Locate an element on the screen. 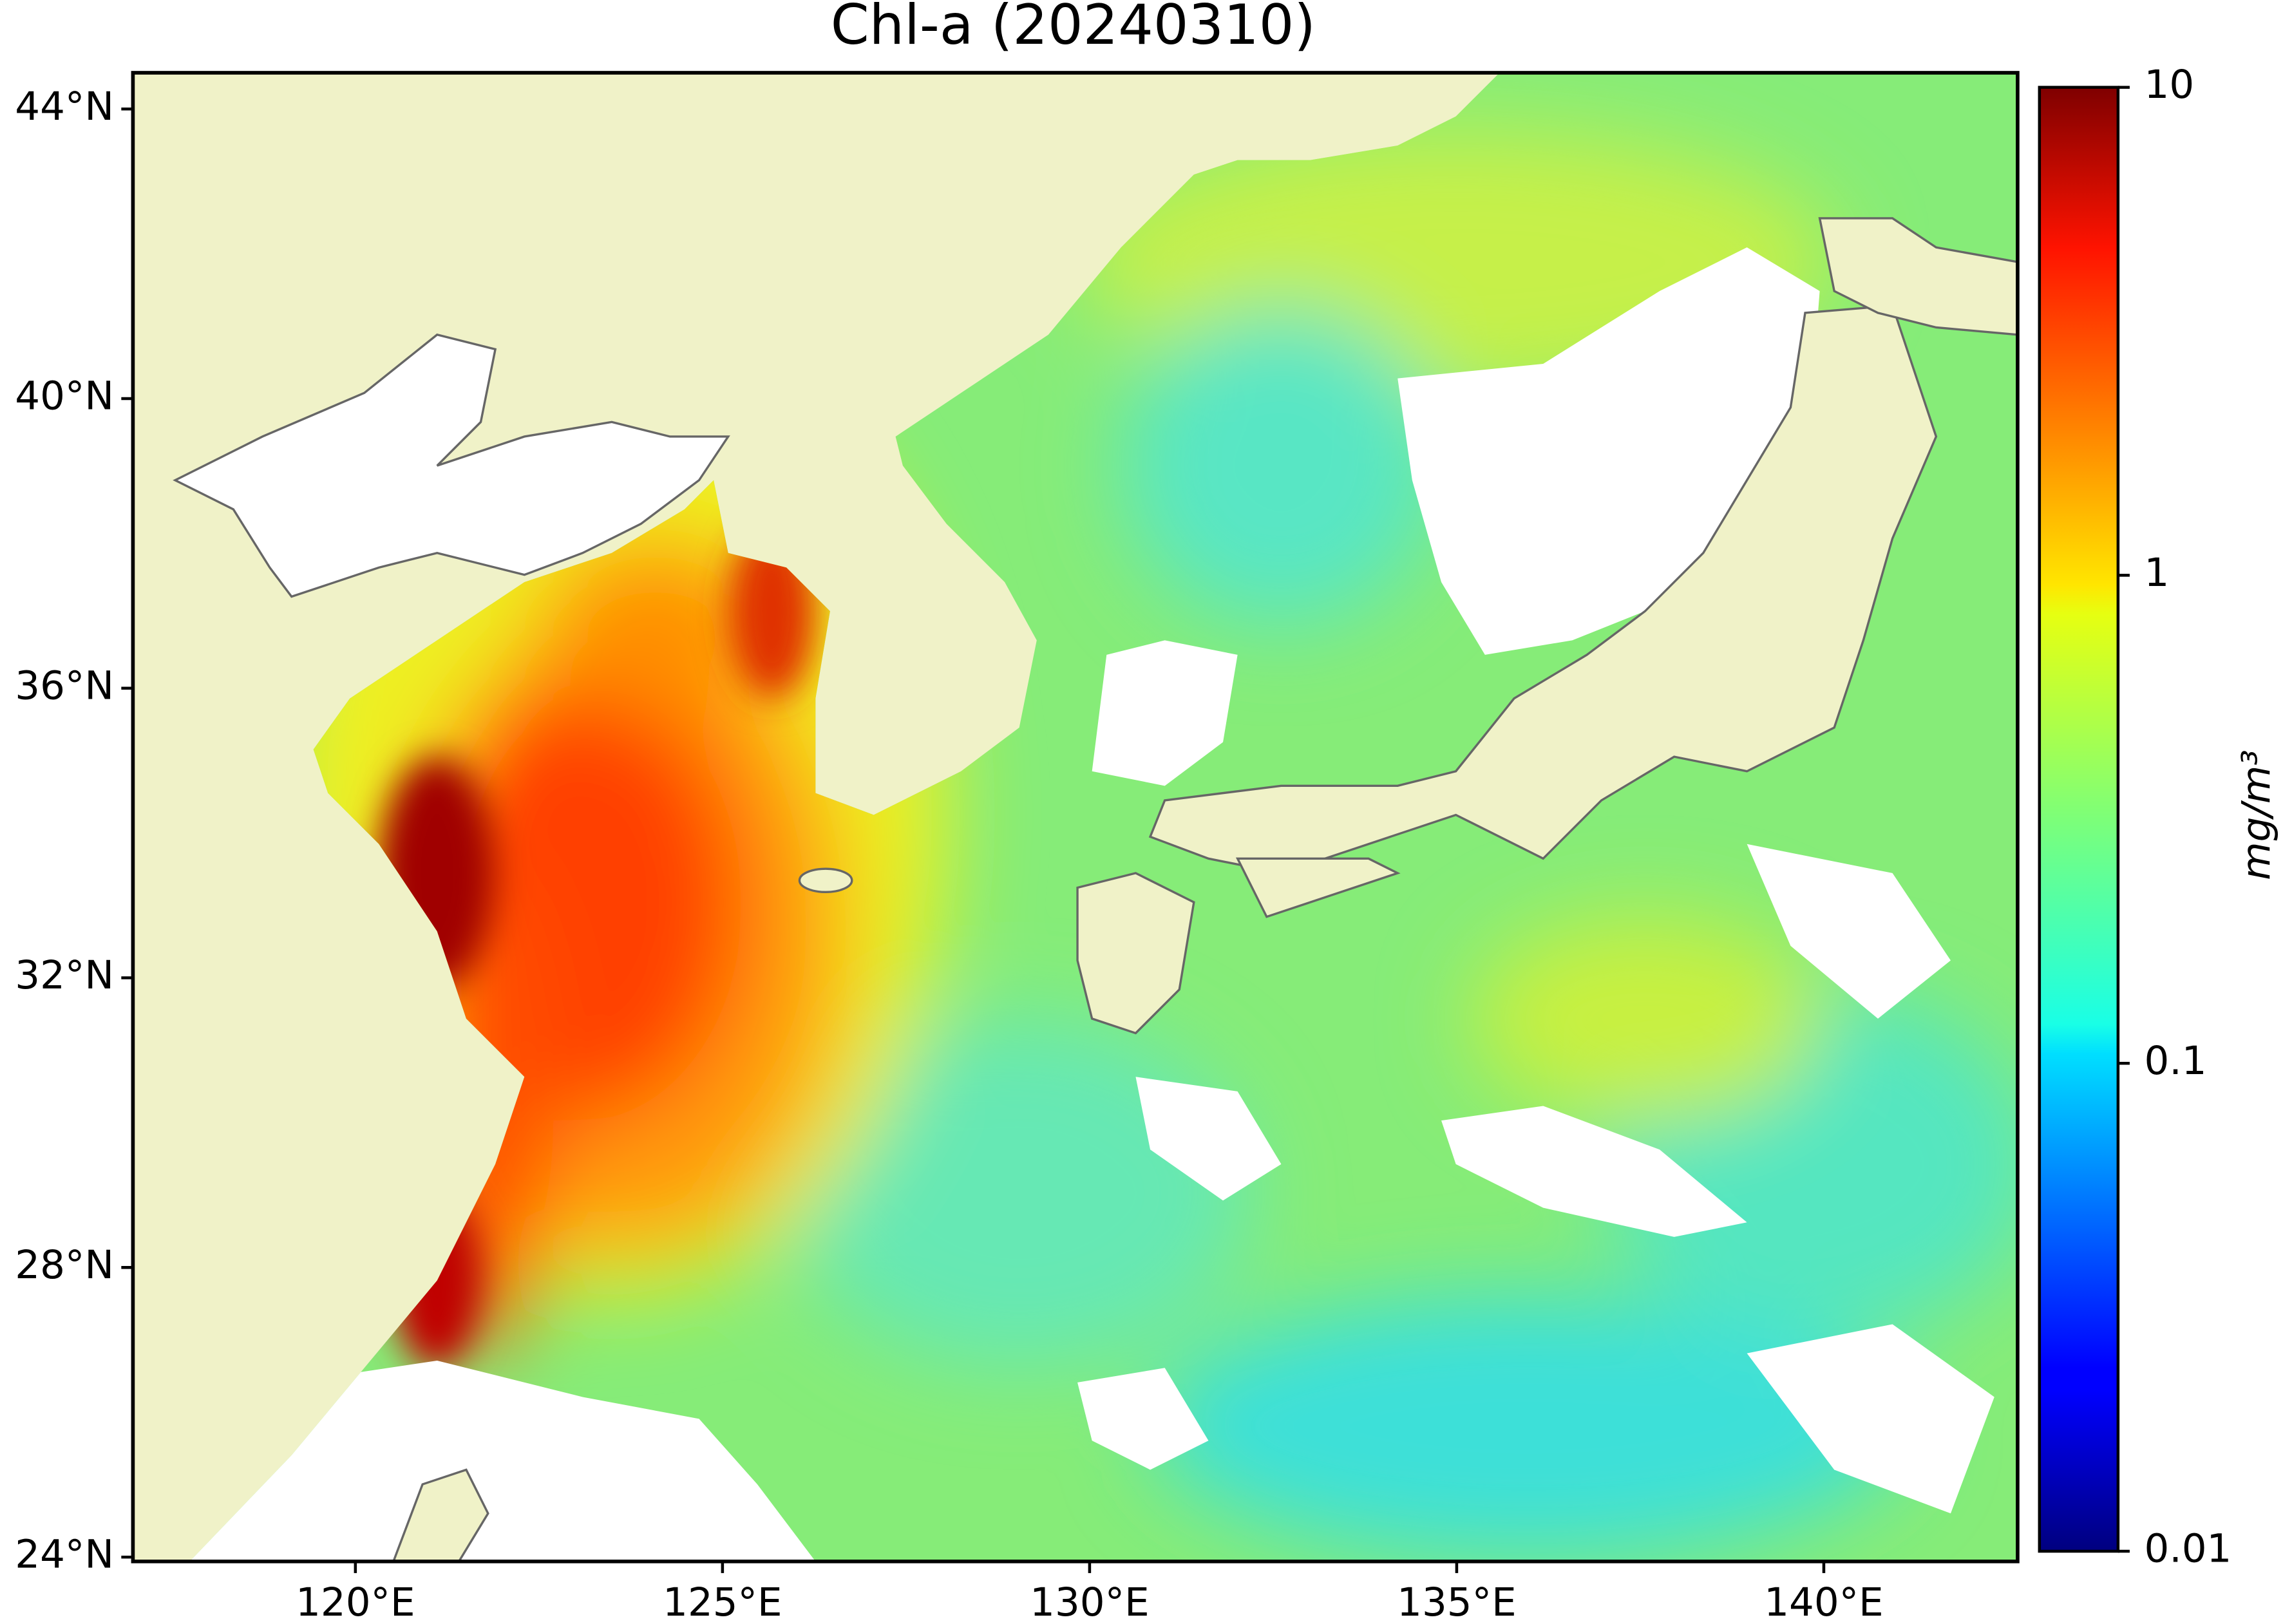 This screenshot has width=2283, height=1624. jeju is located at coordinates (825, 880).